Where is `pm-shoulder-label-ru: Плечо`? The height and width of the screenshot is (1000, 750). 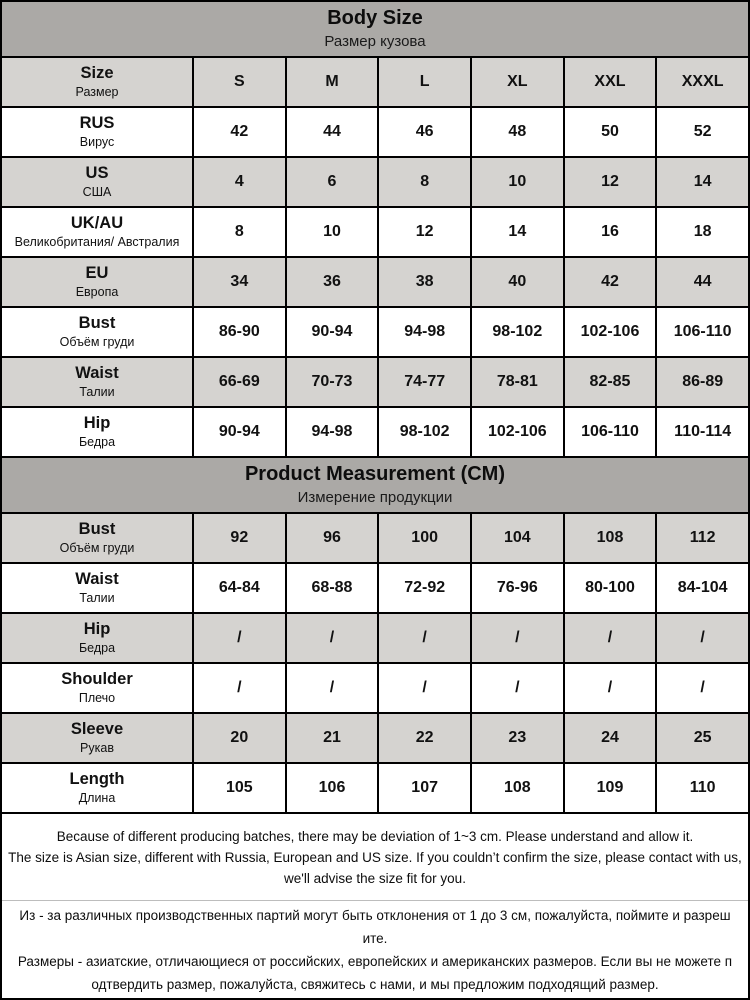
pm-shoulder-label-ru: Плечо is located at coordinates (97, 697).